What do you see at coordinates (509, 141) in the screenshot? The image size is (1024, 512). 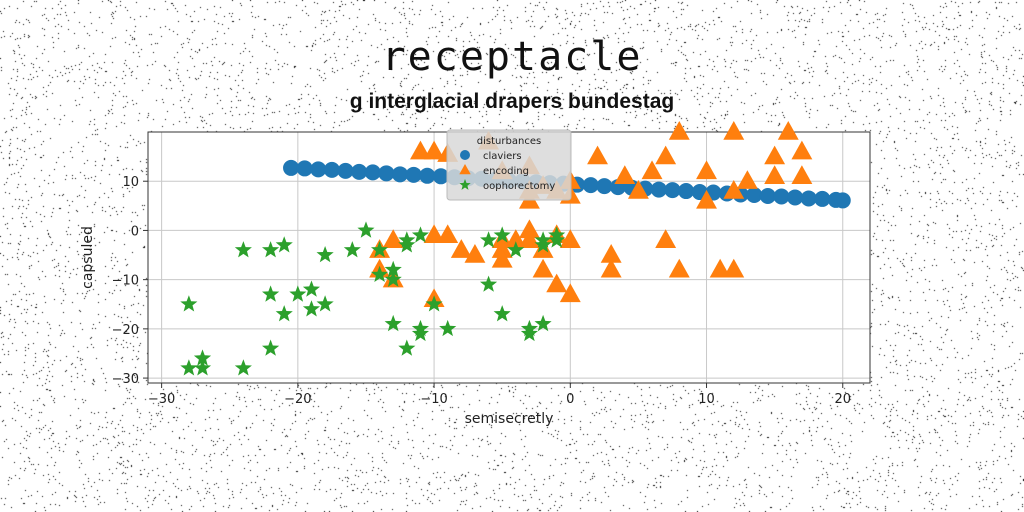 I see `legend-title: disturbances` at bounding box center [509, 141].